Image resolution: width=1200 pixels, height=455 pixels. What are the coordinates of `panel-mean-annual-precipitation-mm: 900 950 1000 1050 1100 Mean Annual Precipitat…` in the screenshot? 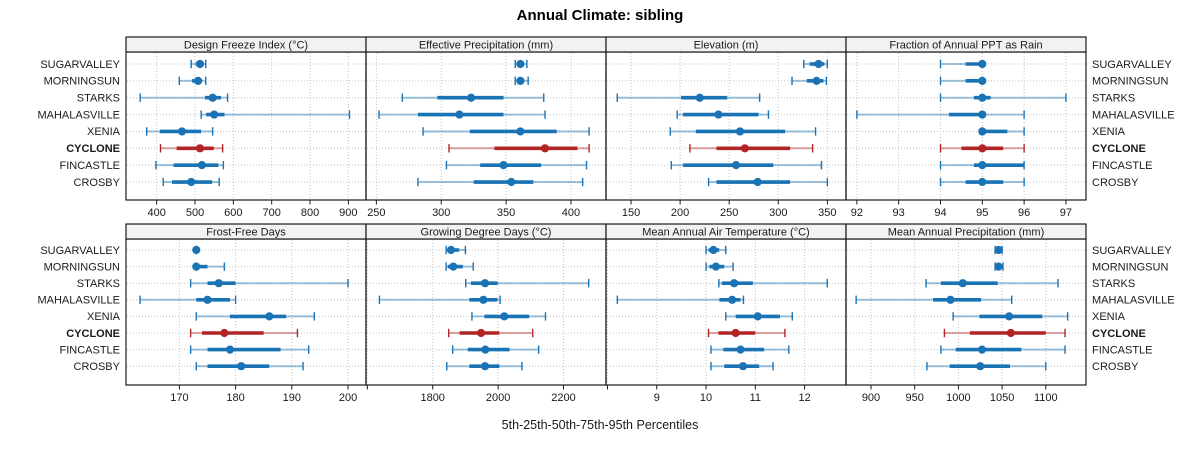 It's located at (966, 313).